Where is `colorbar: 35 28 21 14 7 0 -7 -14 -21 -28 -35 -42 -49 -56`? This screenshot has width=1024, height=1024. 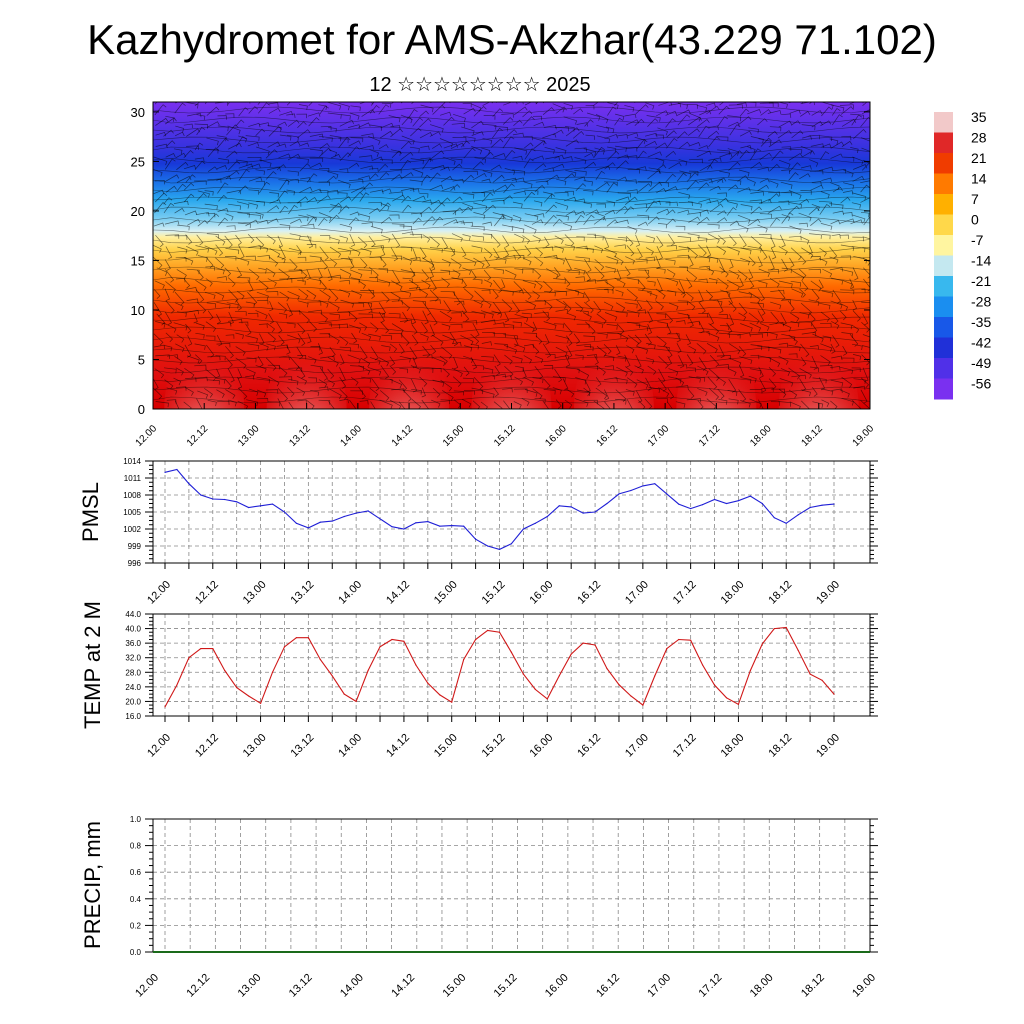
colorbar: 35 28 21 14 7 0 -7 -14 -21 -28 -35 -42 -49 -56 is located at coordinates (962, 254).